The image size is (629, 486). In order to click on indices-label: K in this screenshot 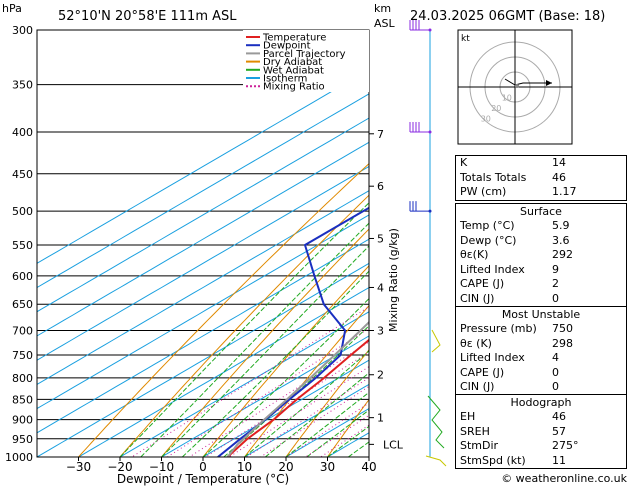, I will do `click(464, 162)`.